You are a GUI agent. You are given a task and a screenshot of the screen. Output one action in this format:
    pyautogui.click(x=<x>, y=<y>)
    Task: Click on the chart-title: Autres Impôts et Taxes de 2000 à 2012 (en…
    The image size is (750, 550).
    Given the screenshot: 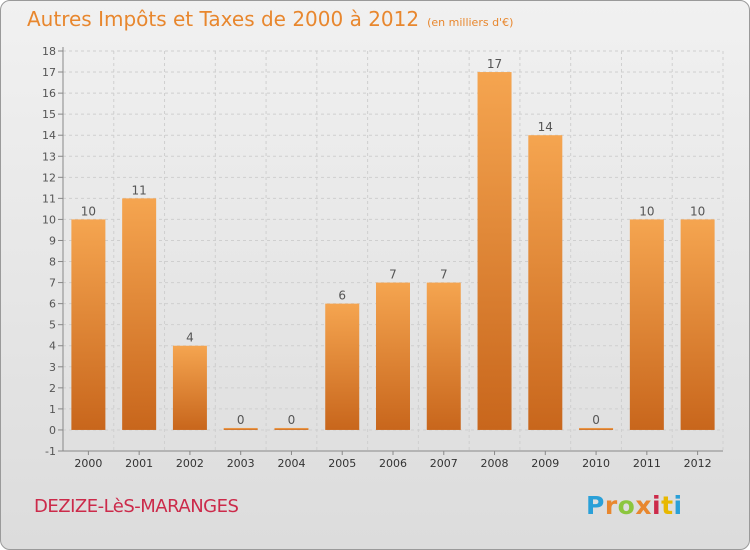 What is the action you would take?
    pyautogui.click(x=270, y=19)
    